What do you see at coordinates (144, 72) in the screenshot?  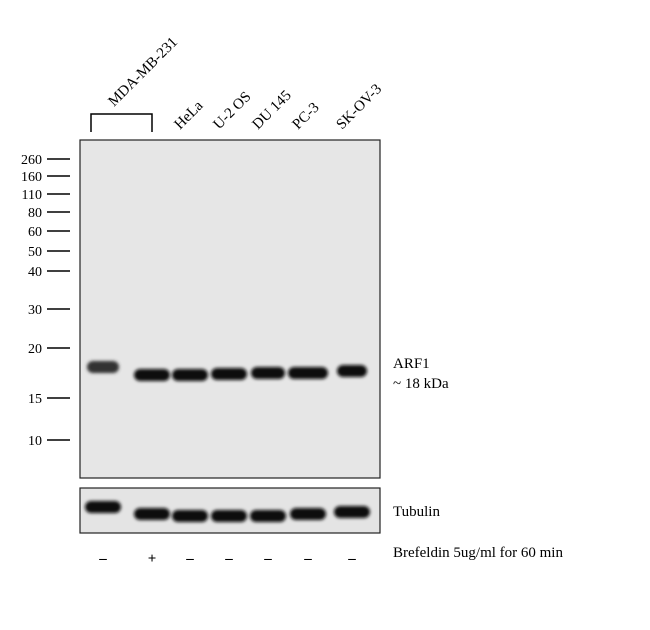 I see `lane-group-label: MDA-MB-231` at bounding box center [144, 72].